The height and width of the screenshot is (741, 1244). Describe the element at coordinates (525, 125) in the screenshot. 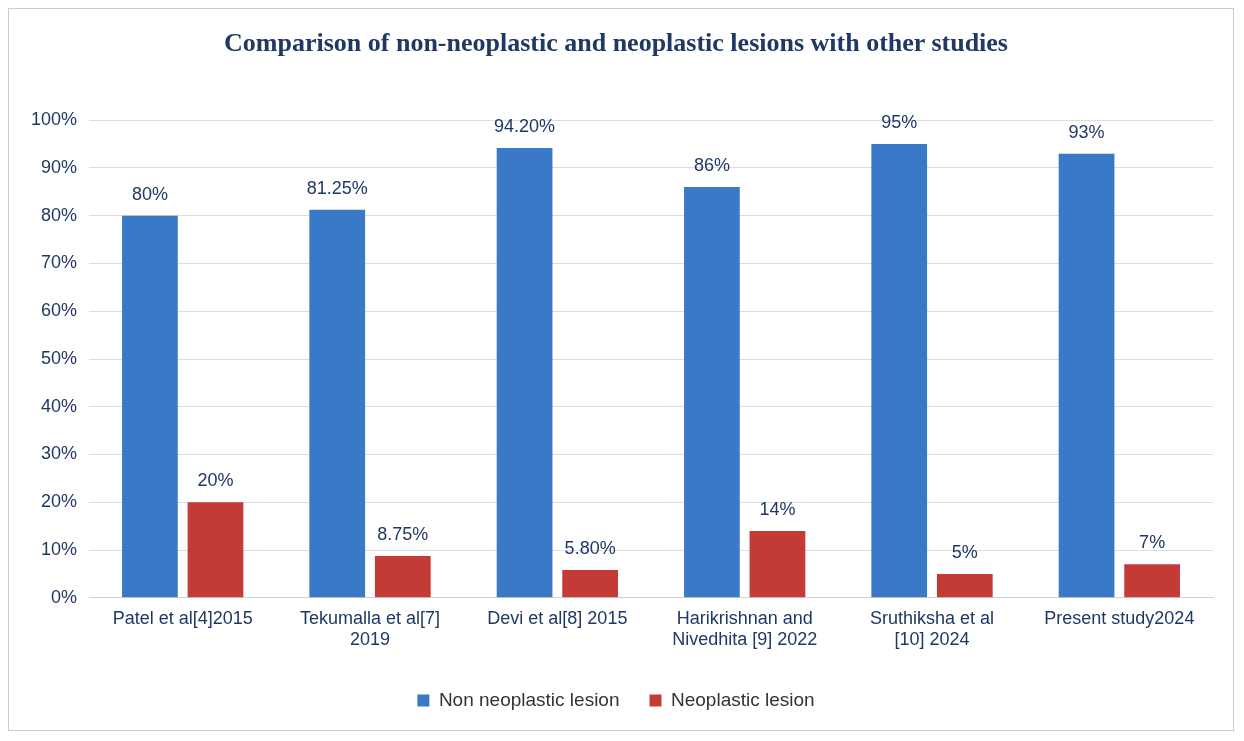

I see `data-label: 94.20%` at that location.